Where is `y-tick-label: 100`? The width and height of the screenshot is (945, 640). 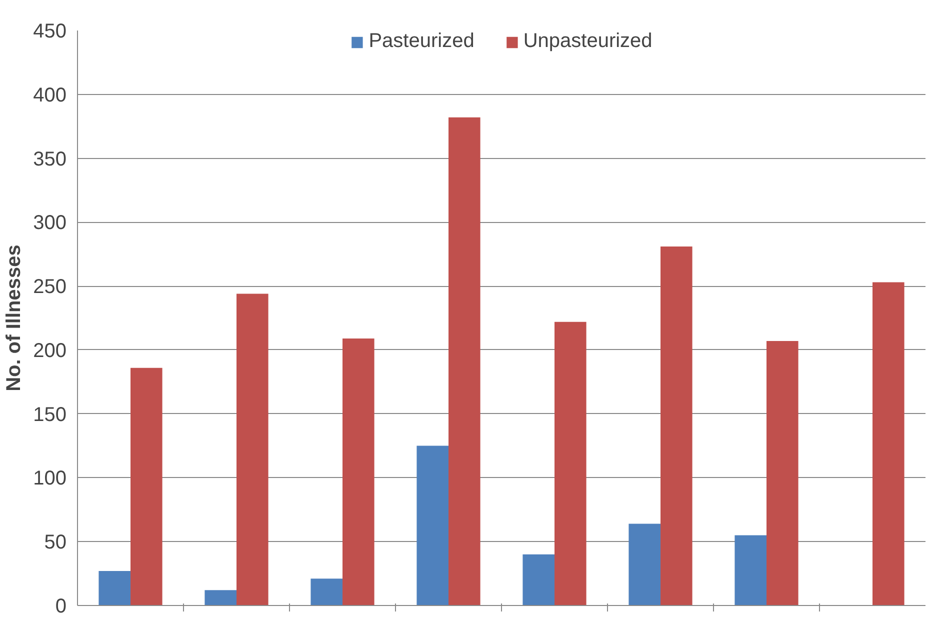 y-tick-label: 100 is located at coordinates (50, 479).